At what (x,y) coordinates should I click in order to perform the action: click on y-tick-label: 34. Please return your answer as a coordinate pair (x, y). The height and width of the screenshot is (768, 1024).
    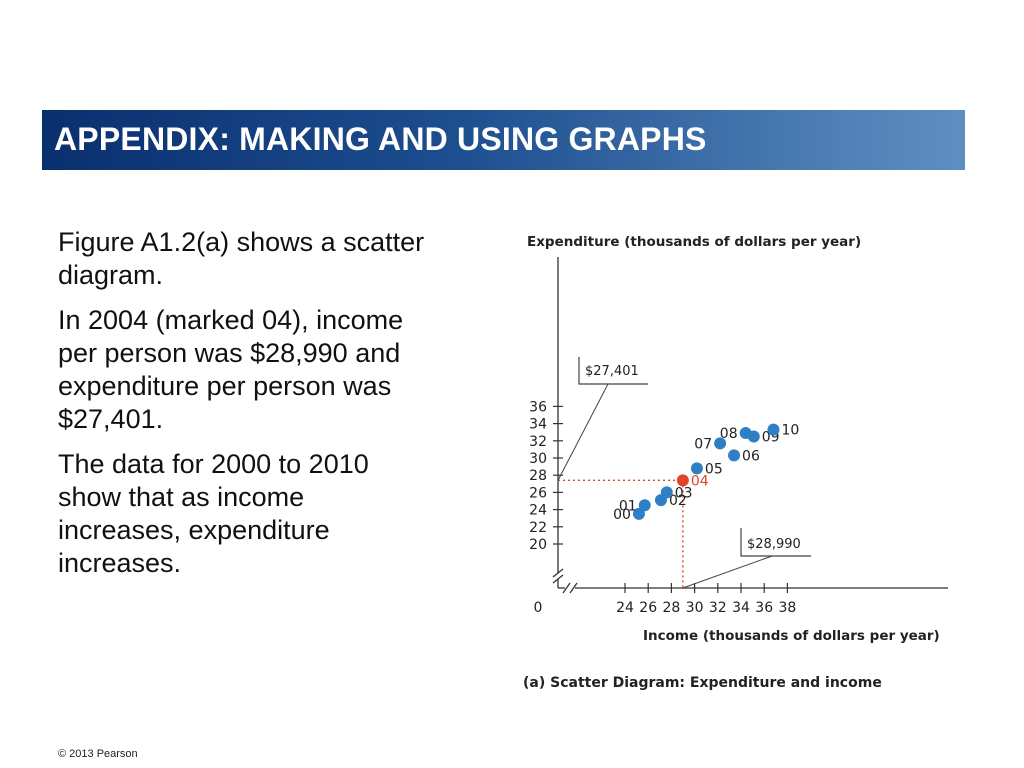
    Looking at the image, I should click on (538, 425).